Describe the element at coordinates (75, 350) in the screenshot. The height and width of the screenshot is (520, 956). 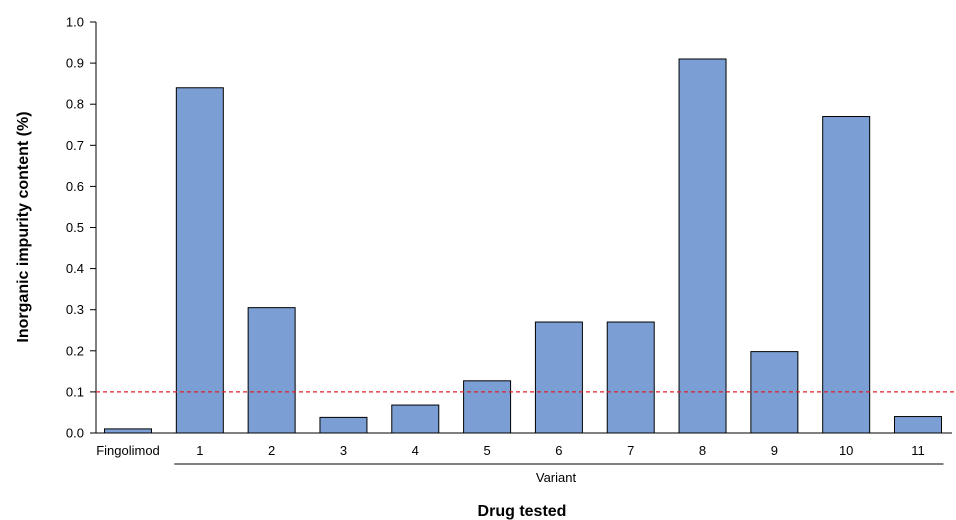
I see `y-tick-label: 0.2` at that location.